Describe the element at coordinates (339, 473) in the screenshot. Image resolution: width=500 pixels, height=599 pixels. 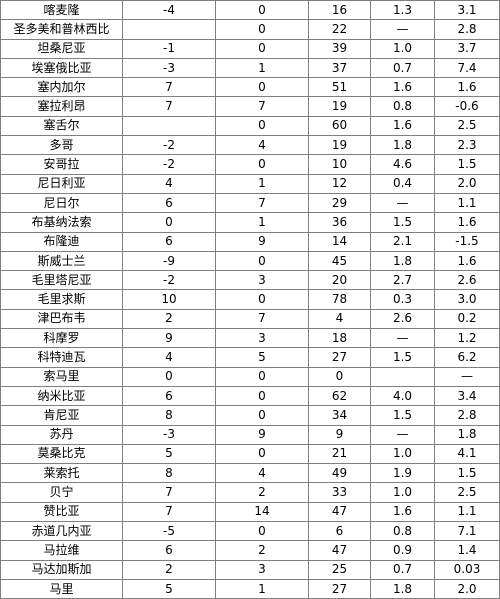
I see `value-cell-col3: 49` at that location.